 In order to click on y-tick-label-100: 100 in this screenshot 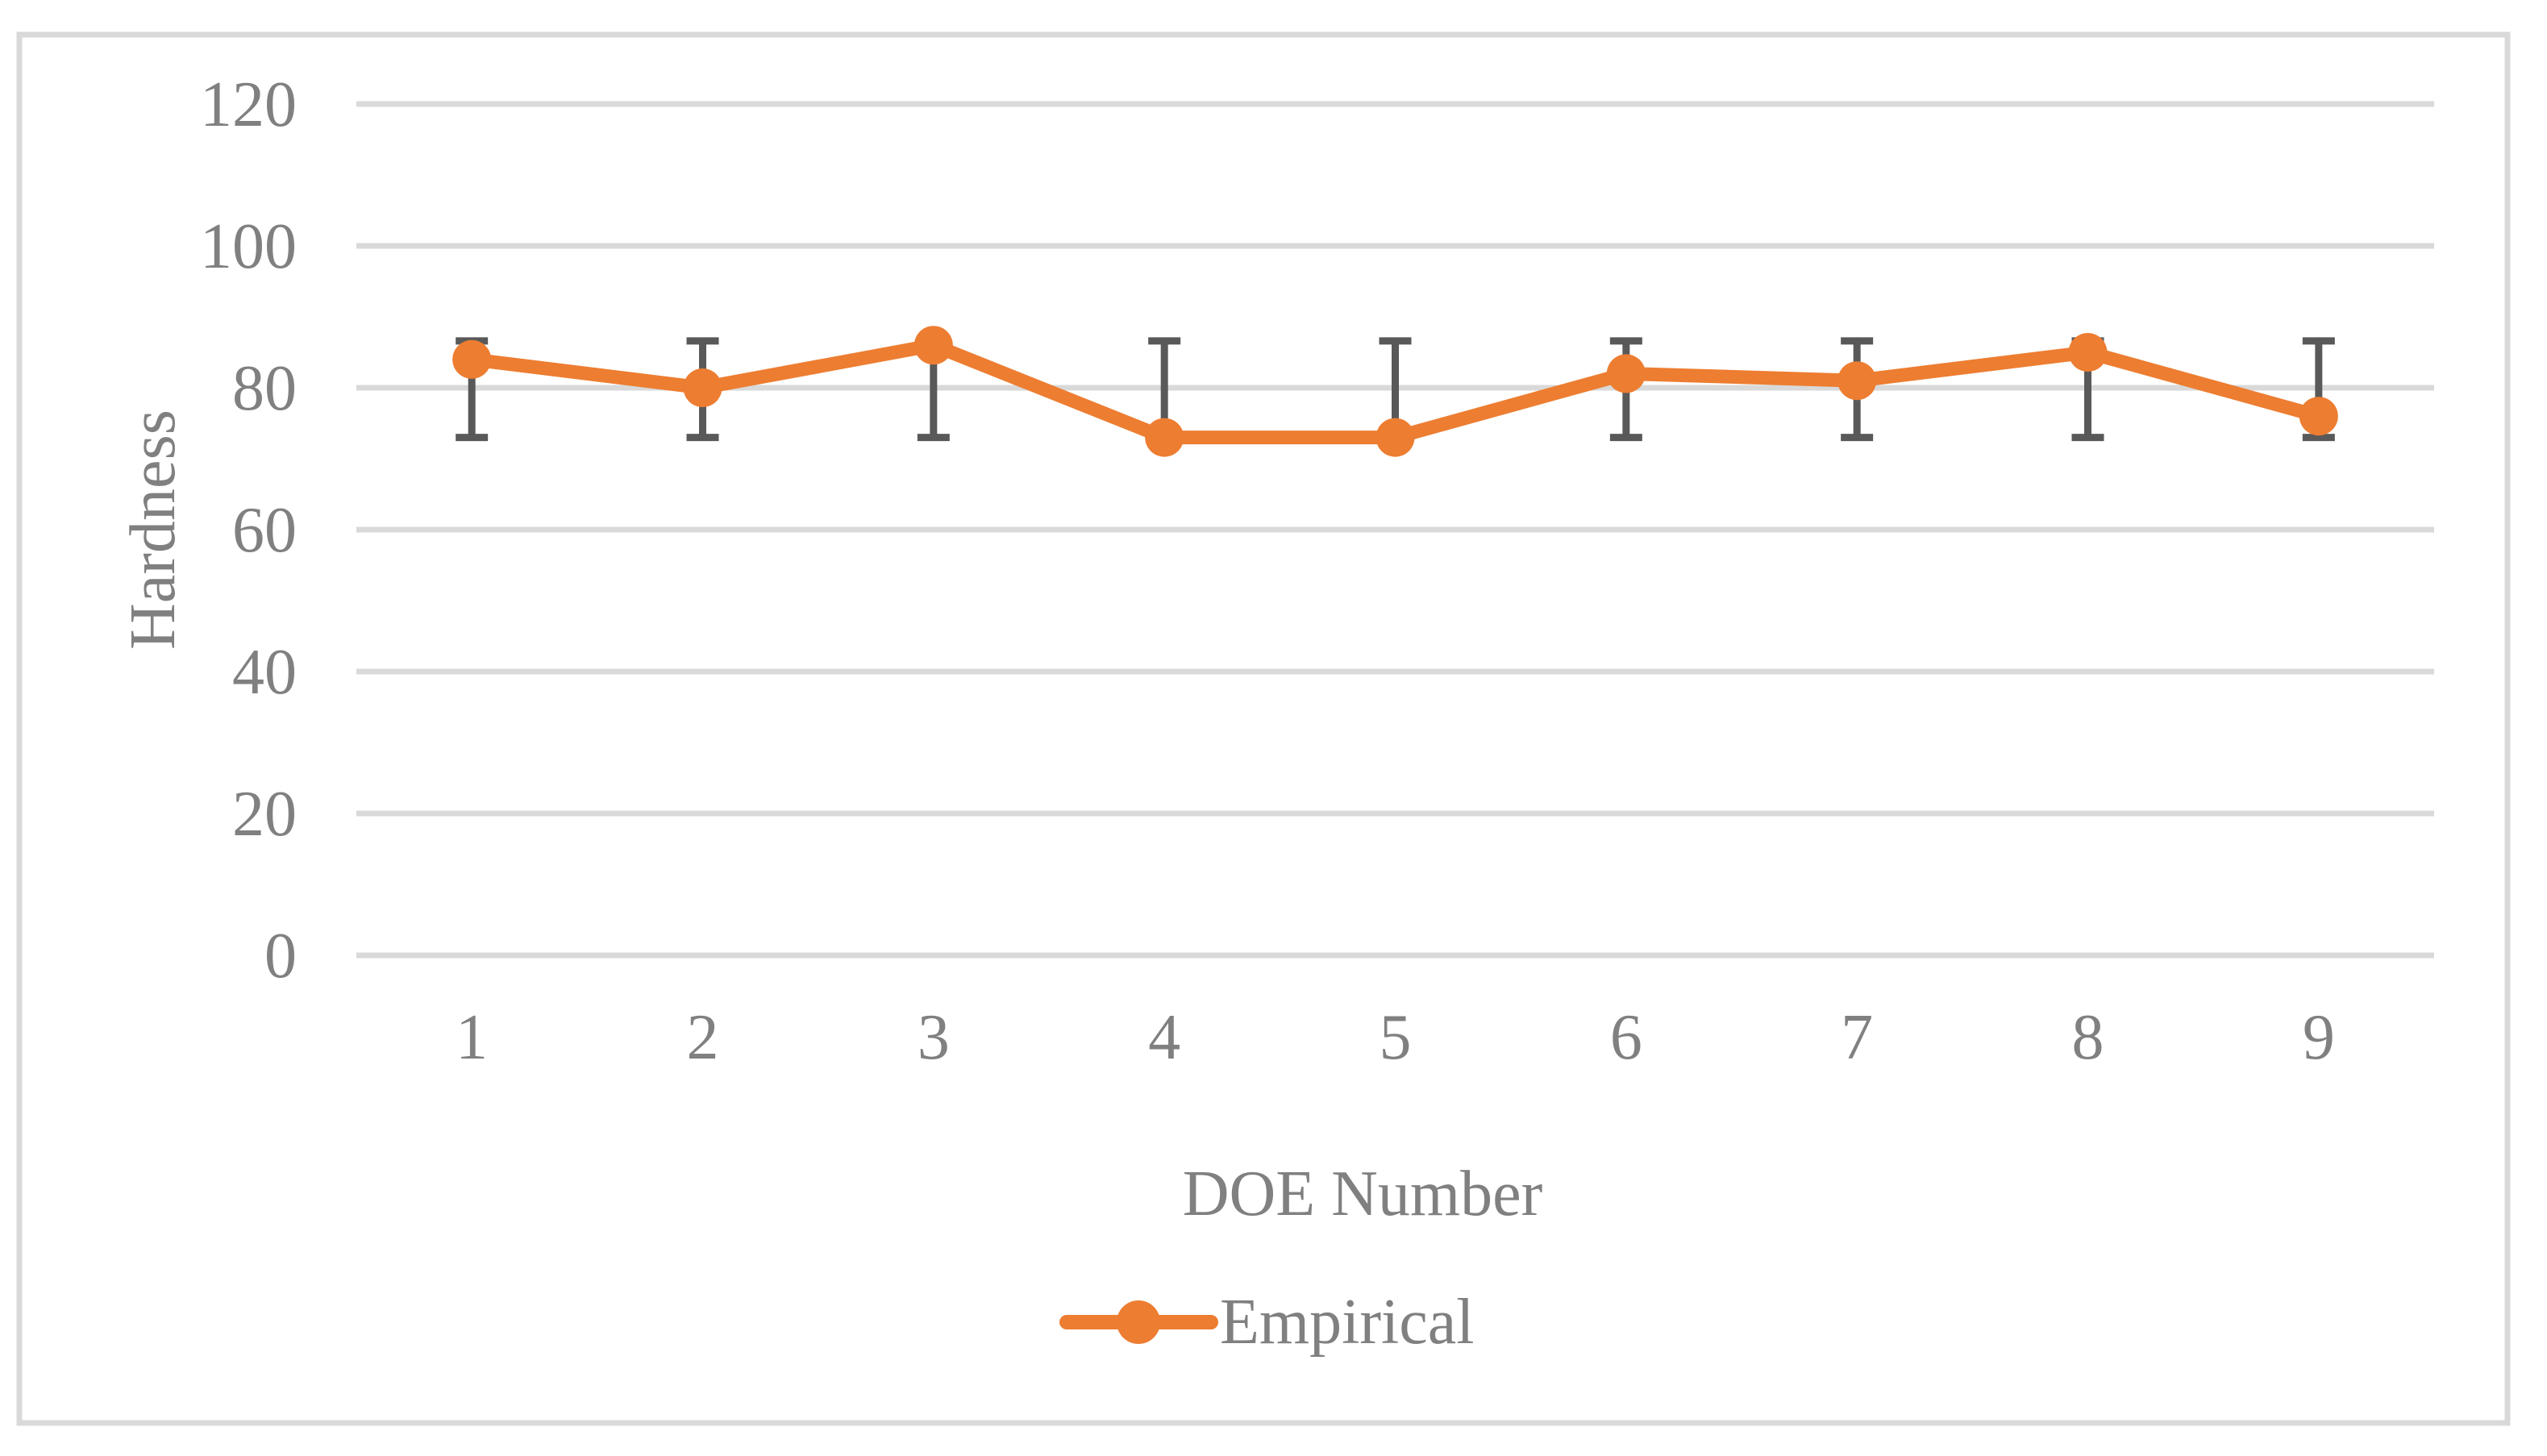, I will do `click(248, 246)`.